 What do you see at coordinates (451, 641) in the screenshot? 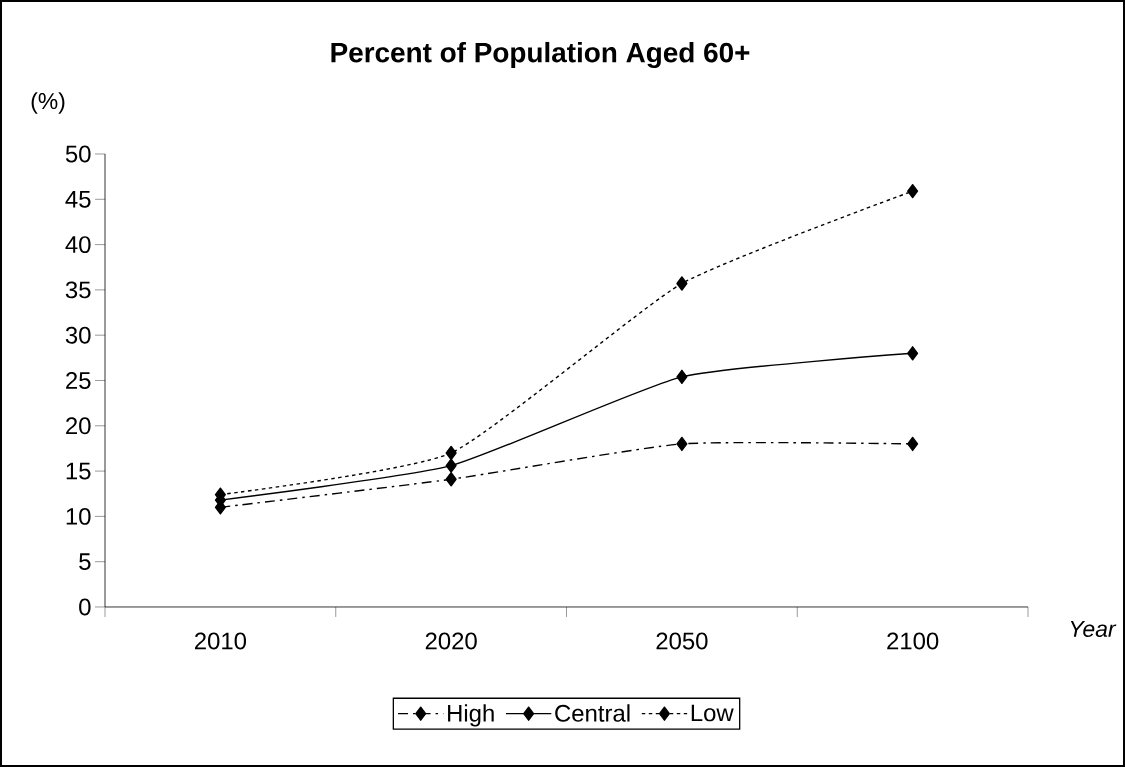
I see `x-tick-label: 2020` at bounding box center [451, 641].